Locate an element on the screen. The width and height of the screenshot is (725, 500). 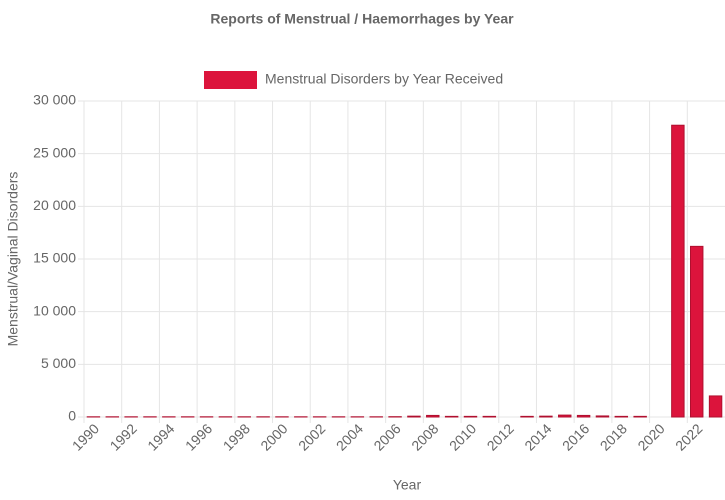
x-tick-label: 1994 is located at coordinates (160, 436).